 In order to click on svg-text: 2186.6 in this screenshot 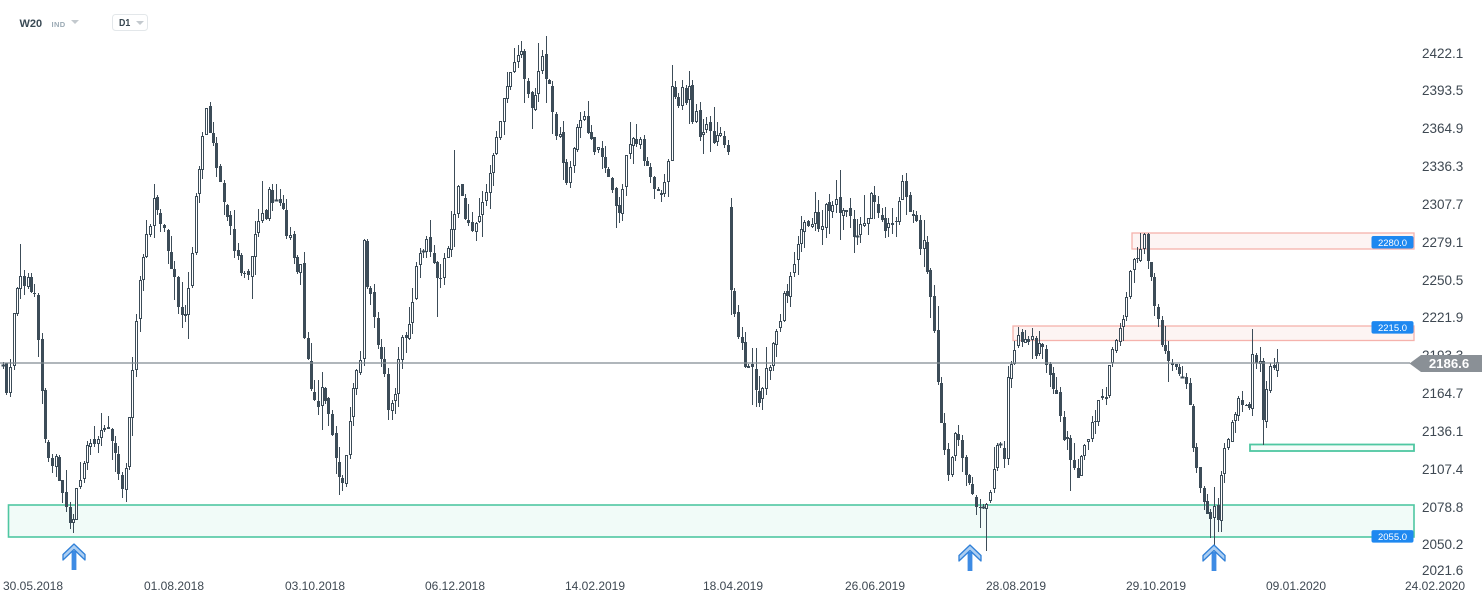, I will do `click(1449, 363)`.